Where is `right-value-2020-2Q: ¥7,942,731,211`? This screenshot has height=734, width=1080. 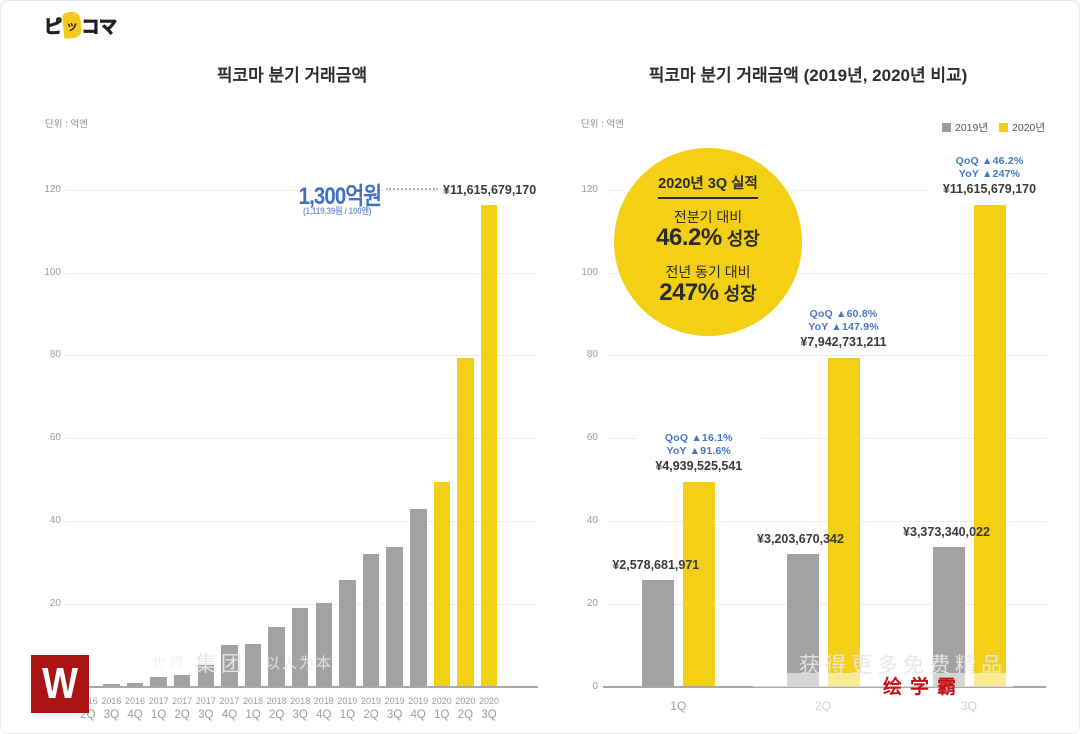
right-value-2020-2Q: ¥7,942,731,211 is located at coordinates (843, 342).